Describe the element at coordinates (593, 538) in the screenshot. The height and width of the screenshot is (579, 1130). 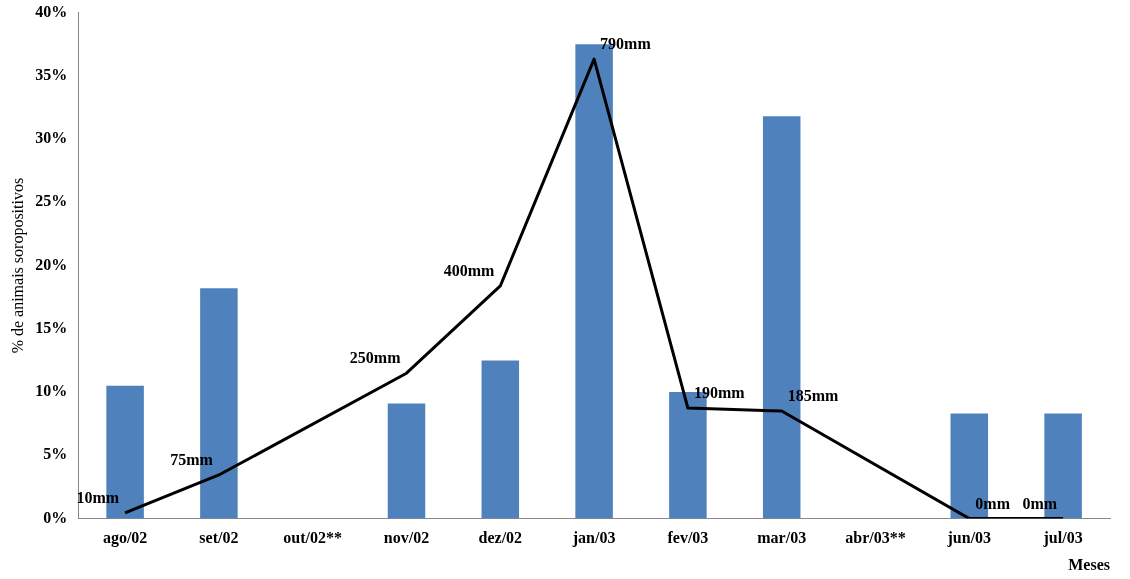
I see `x-tick-label: jan/03` at that location.